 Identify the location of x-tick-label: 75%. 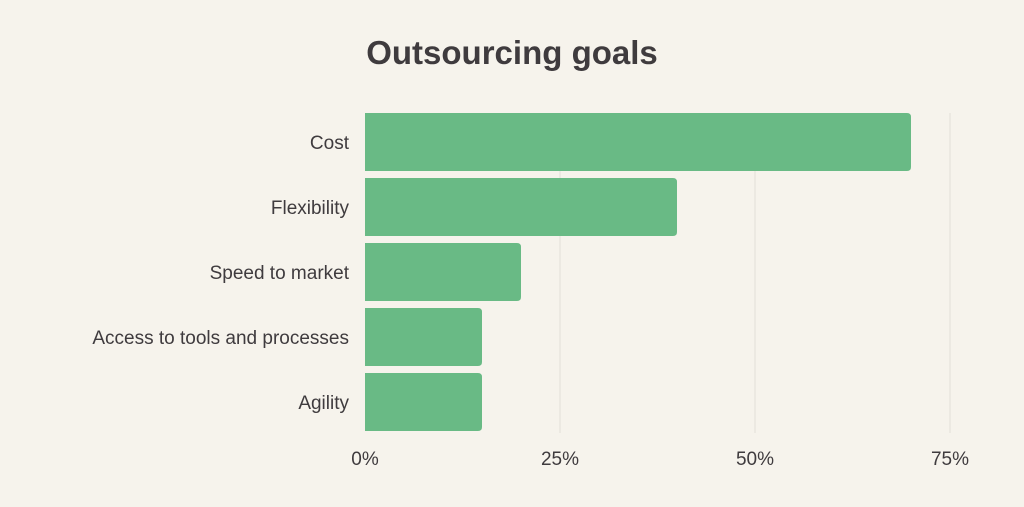
(950, 459).